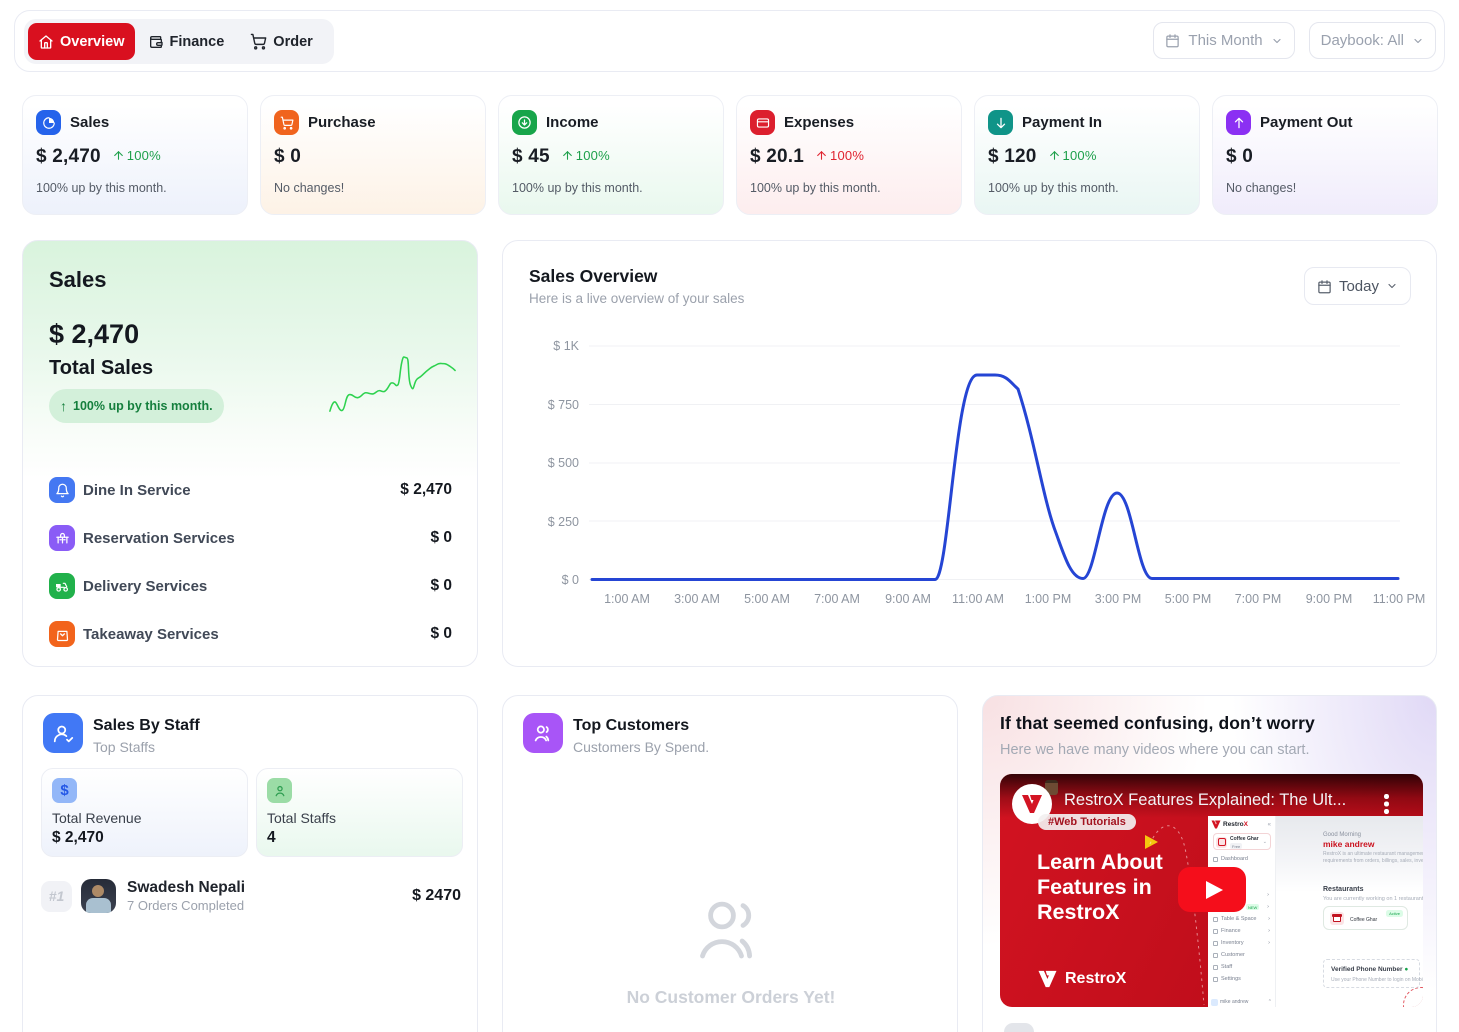 The width and height of the screenshot is (1459, 1032). What do you see at coordinates (1118, 599) in the screenshot?
I see `svg-text: 3:00 PM` at bounding box center [1118, 599].